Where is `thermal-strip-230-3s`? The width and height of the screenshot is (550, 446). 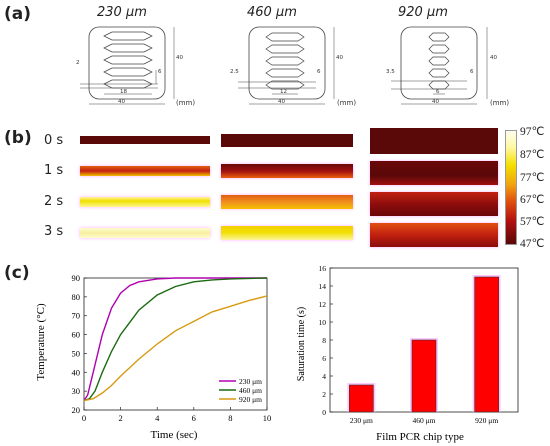 thermal-strip-230-3s is located at coordinates (145, 233).